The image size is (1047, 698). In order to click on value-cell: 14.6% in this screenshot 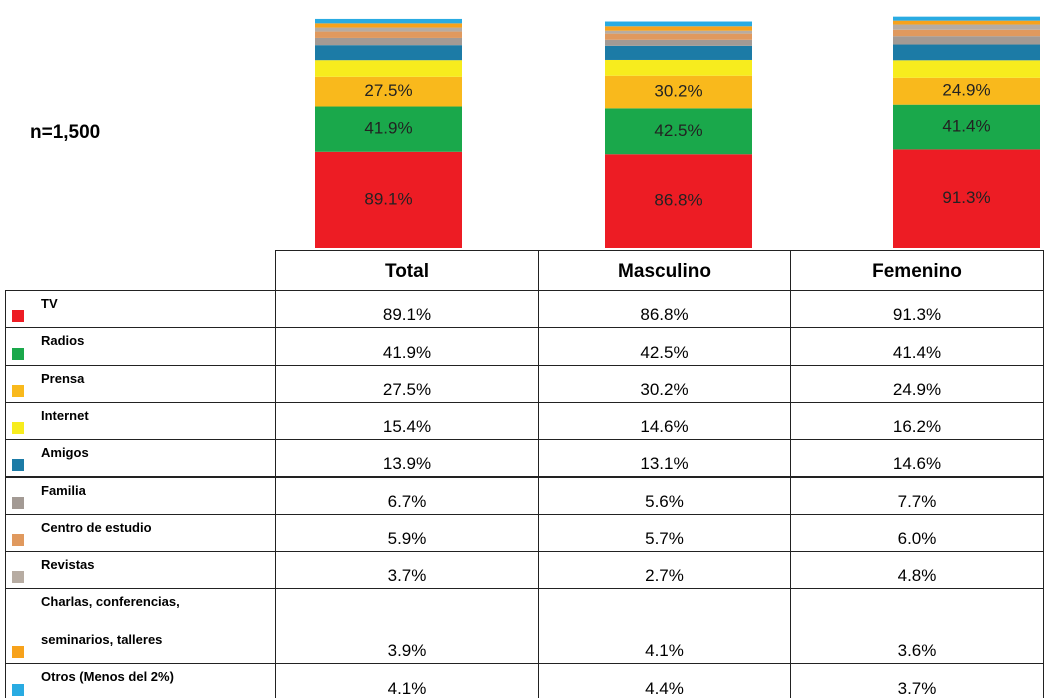, I will do `click(664, 421)`.